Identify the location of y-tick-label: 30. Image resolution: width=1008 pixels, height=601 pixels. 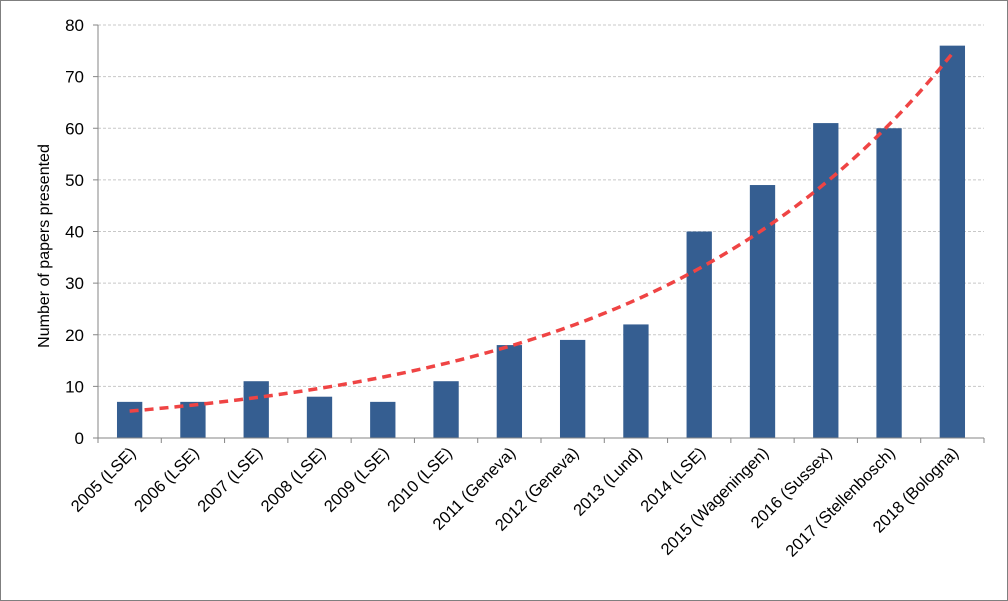
(74, 283).